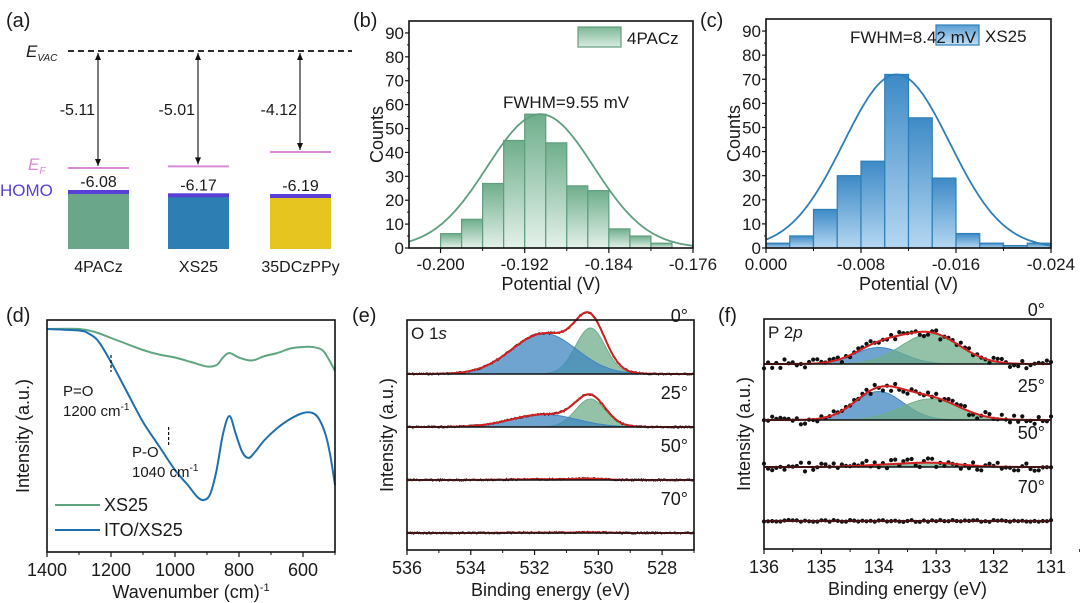 This screenshot has width=1080, height=603. What do you see at coordinates (399, 248) in the screenshot?
I see `y-tick-label: 0` at bounding box center [399, 248].